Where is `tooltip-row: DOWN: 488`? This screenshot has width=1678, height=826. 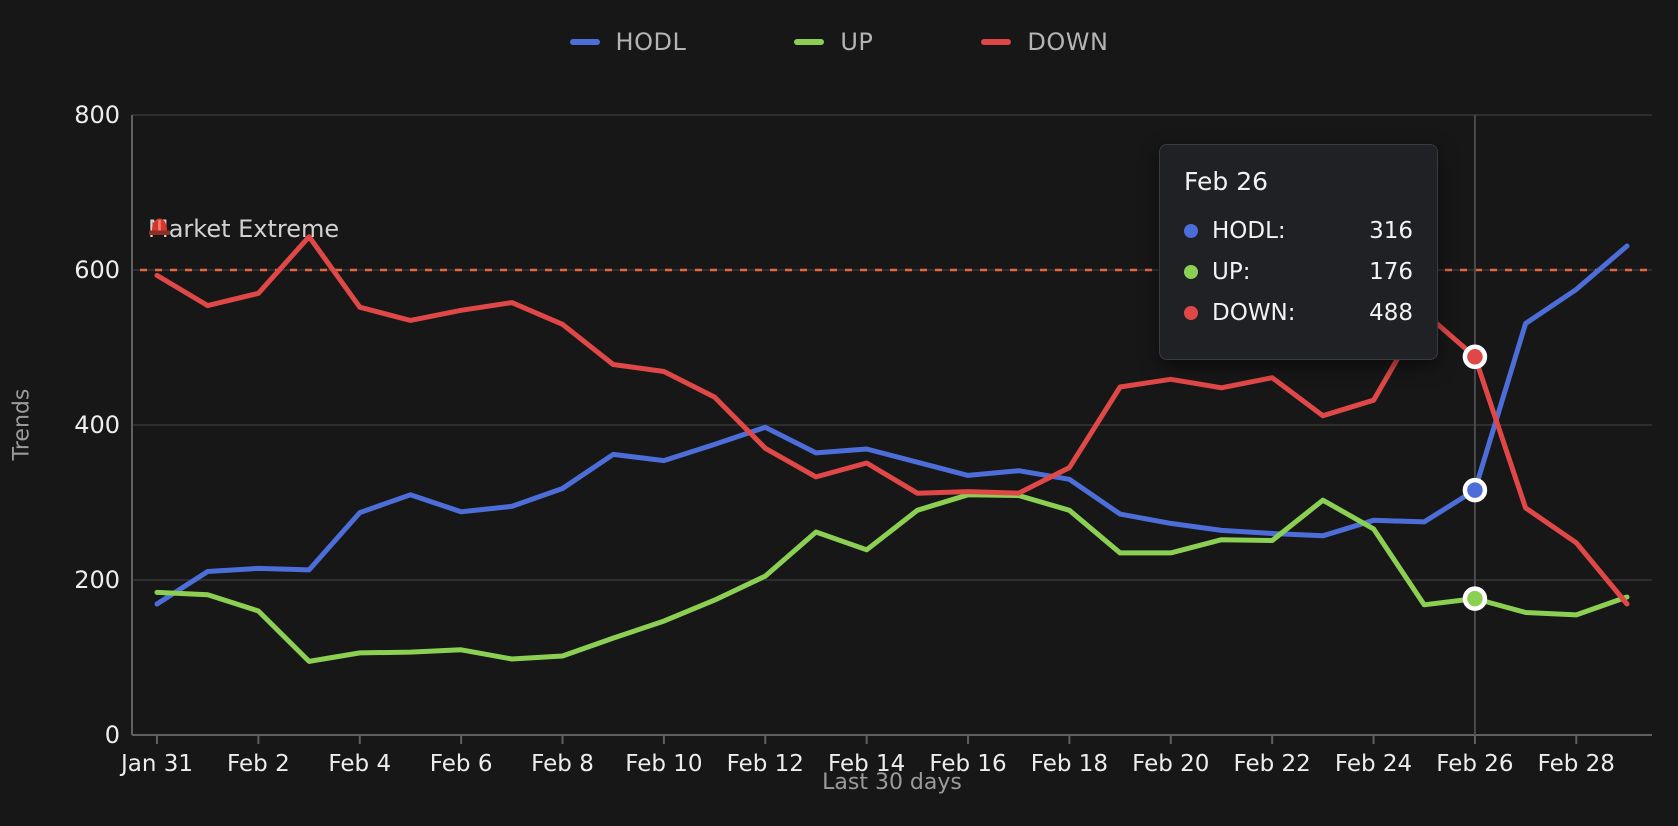 tooltip-row: DOWN: 488 is located at coordinates (1298, 313).